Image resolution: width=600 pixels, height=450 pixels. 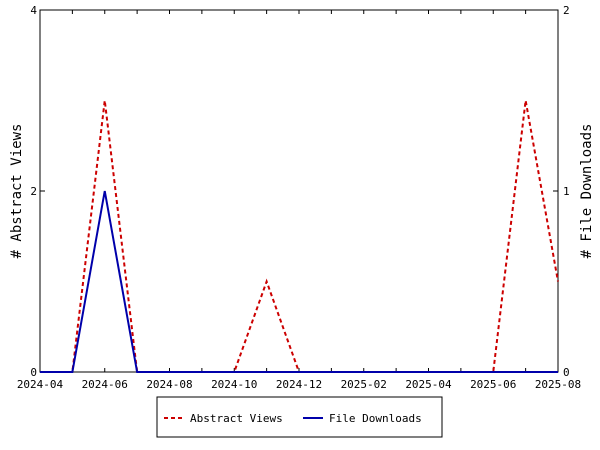 I want to click on right-y-tick-label: 1, so click(x=566, y=191).